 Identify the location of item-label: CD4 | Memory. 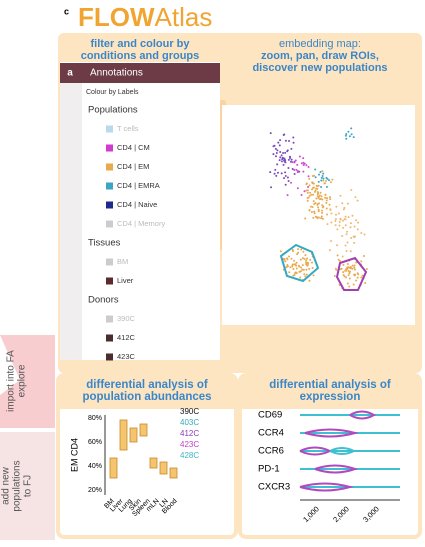
(141, 223).